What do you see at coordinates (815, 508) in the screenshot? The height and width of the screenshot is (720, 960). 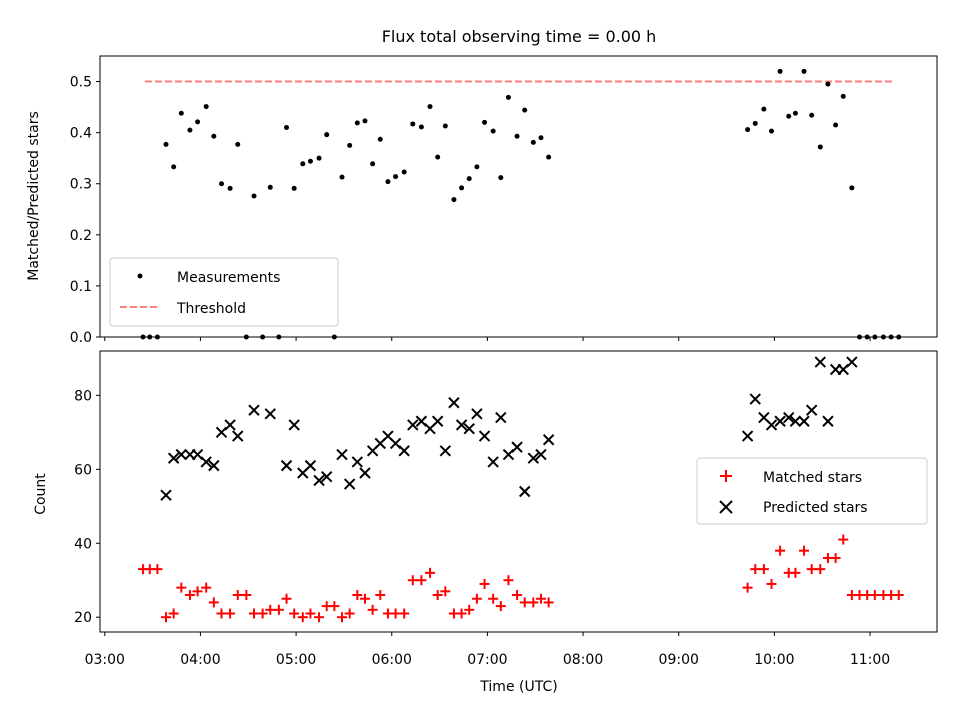 I see `legend-predicted-label: Predicted stars` at bounding box center [815, 508].